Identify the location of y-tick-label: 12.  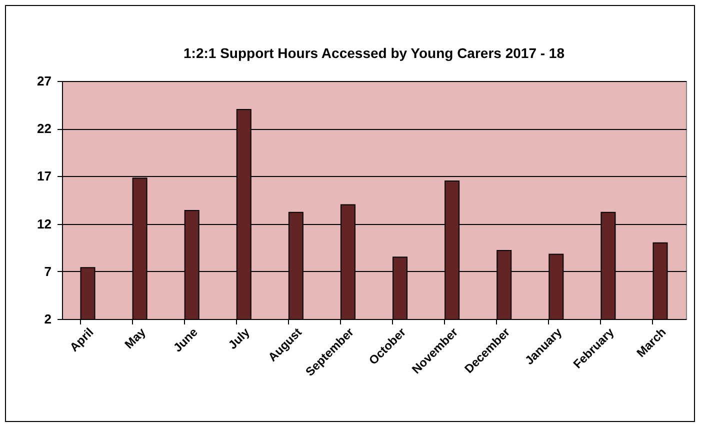
(44, 224).